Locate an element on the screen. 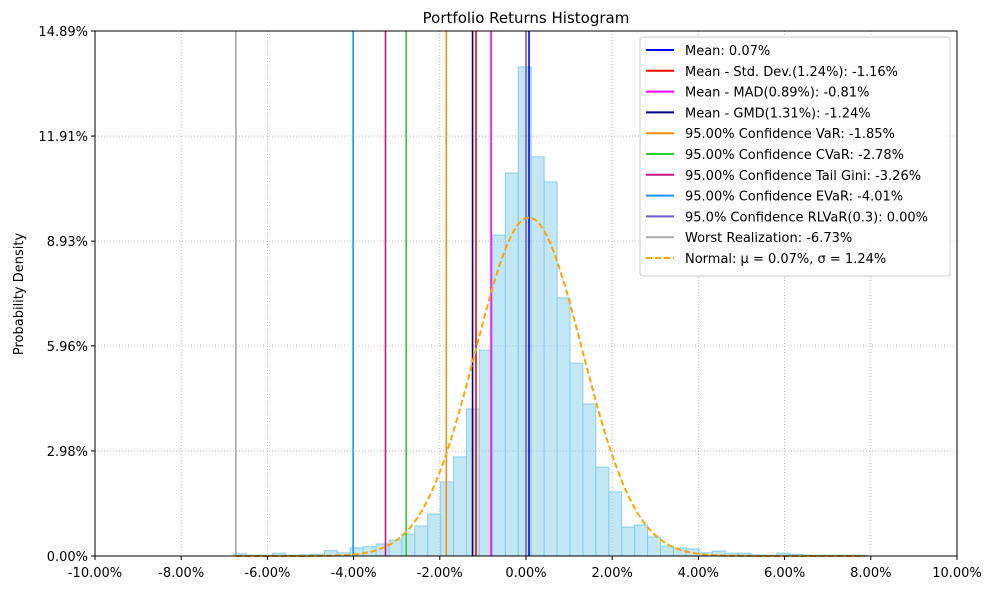 This screenshot has height=594, width=995. y-tick-label: 5.96% is located at coordinates (67, 347).